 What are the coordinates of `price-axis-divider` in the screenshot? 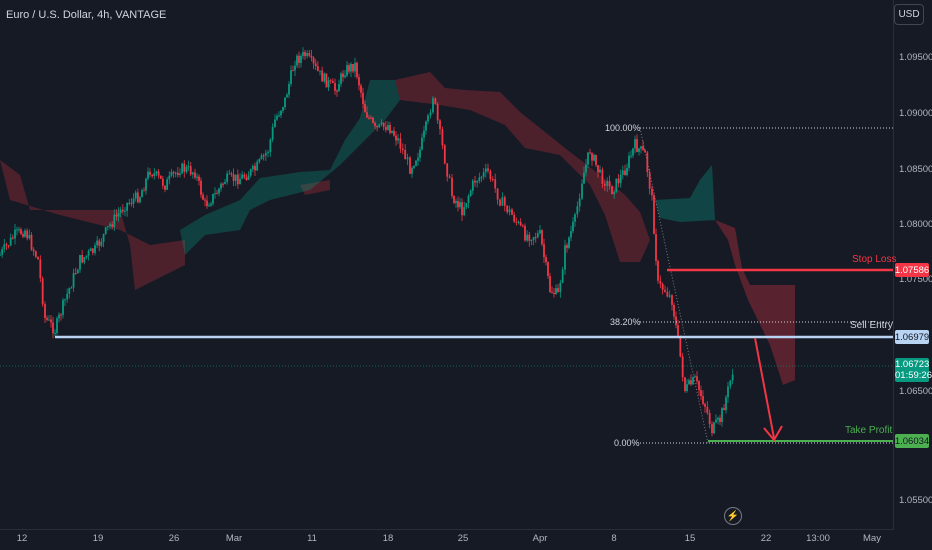 It's located at (893, 265).